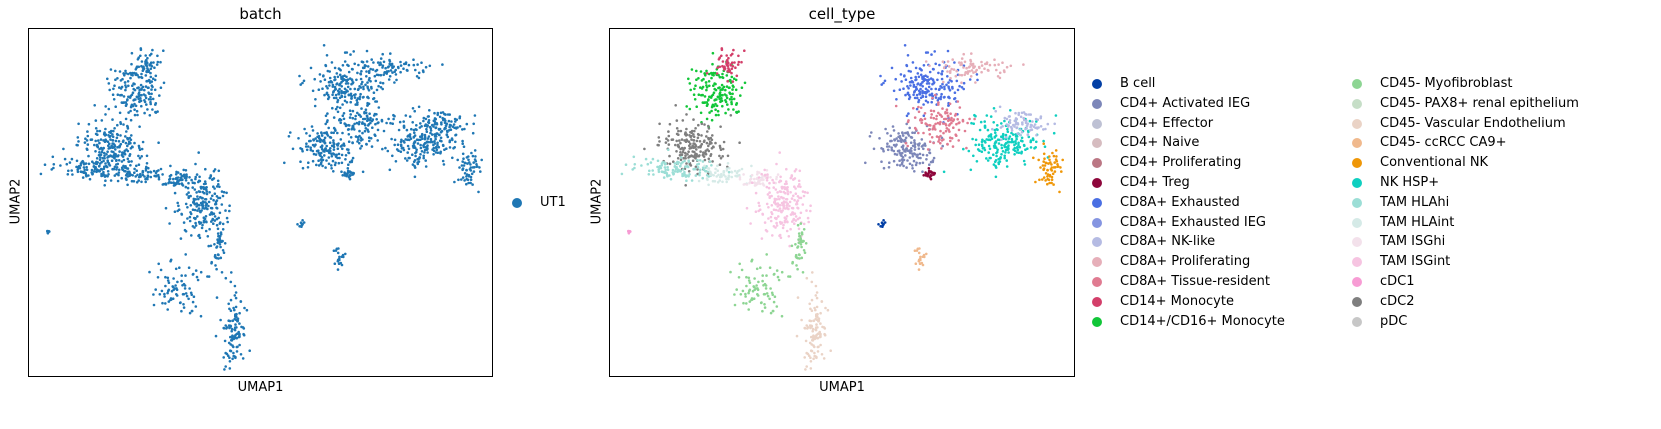 The image size is (1661, 429). Describe the element at coordinates (1397, 281) in the screenshot. I see `legend-label: cDC1` at that location.